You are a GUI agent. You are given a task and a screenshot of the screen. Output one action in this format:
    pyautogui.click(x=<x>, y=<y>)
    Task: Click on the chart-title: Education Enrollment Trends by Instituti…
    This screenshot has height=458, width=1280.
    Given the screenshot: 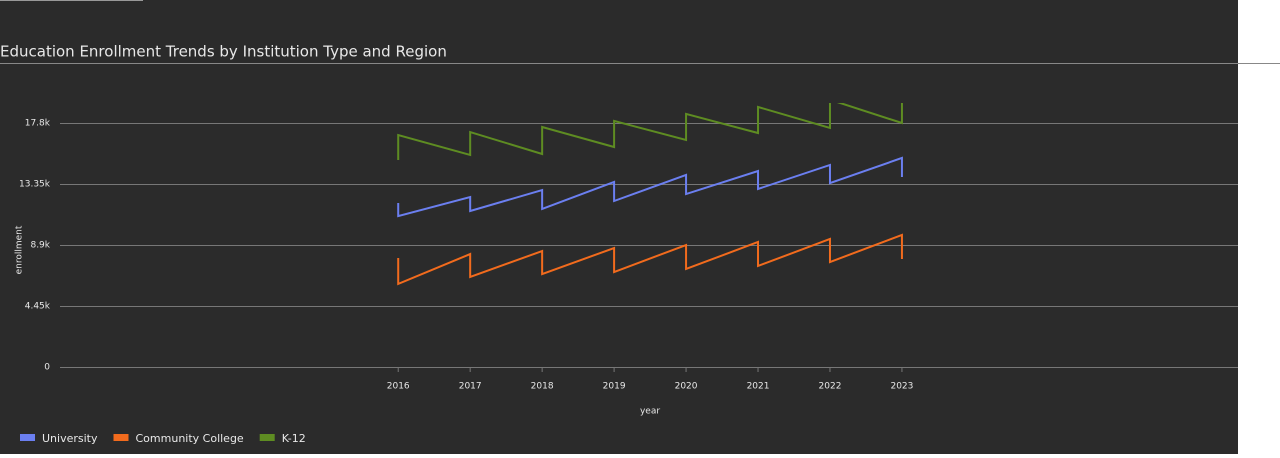 What is the action you would take?
    pyautogui.click(x=223, y=52)
    